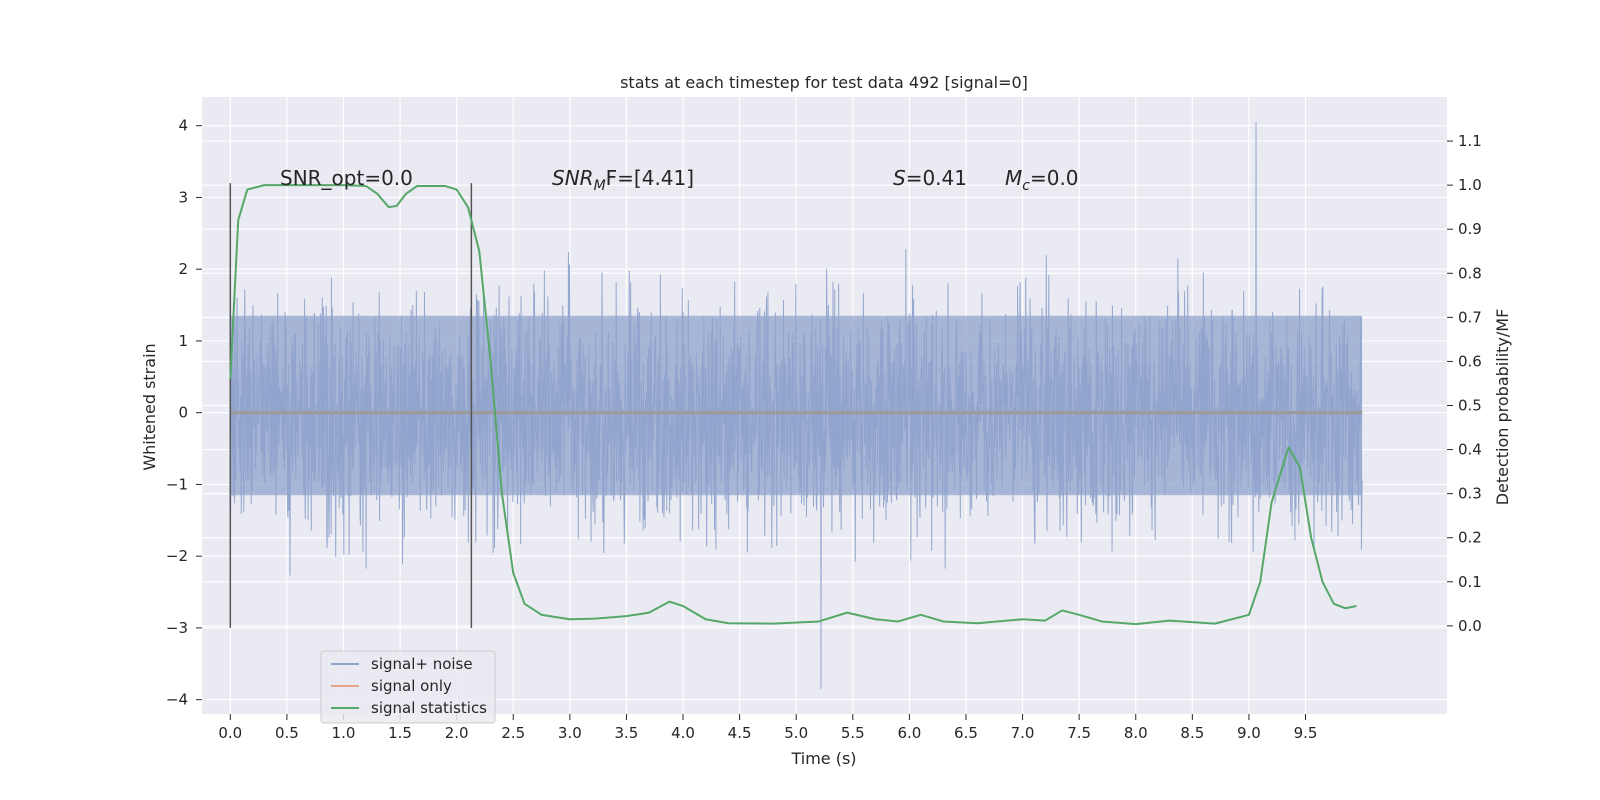 The height and width of the screenshot is (800, 1600). I want to click on x-axis-label: Time (s), so click(823, 758).